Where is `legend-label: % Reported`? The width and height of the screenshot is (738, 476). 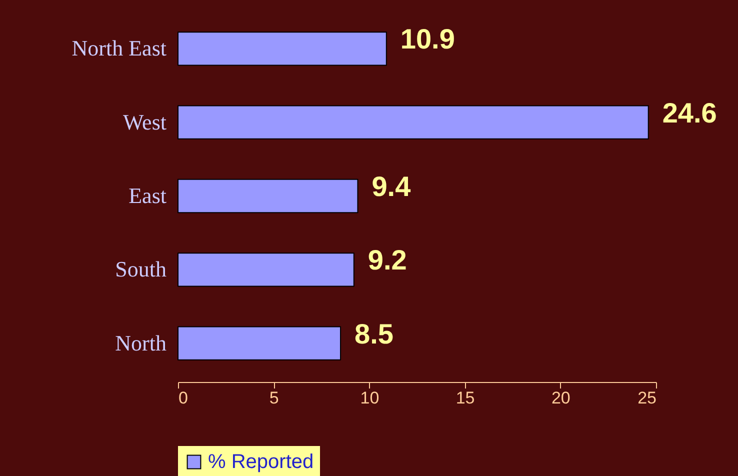
legend-label: % Reported is located at coordinates (261, 462).